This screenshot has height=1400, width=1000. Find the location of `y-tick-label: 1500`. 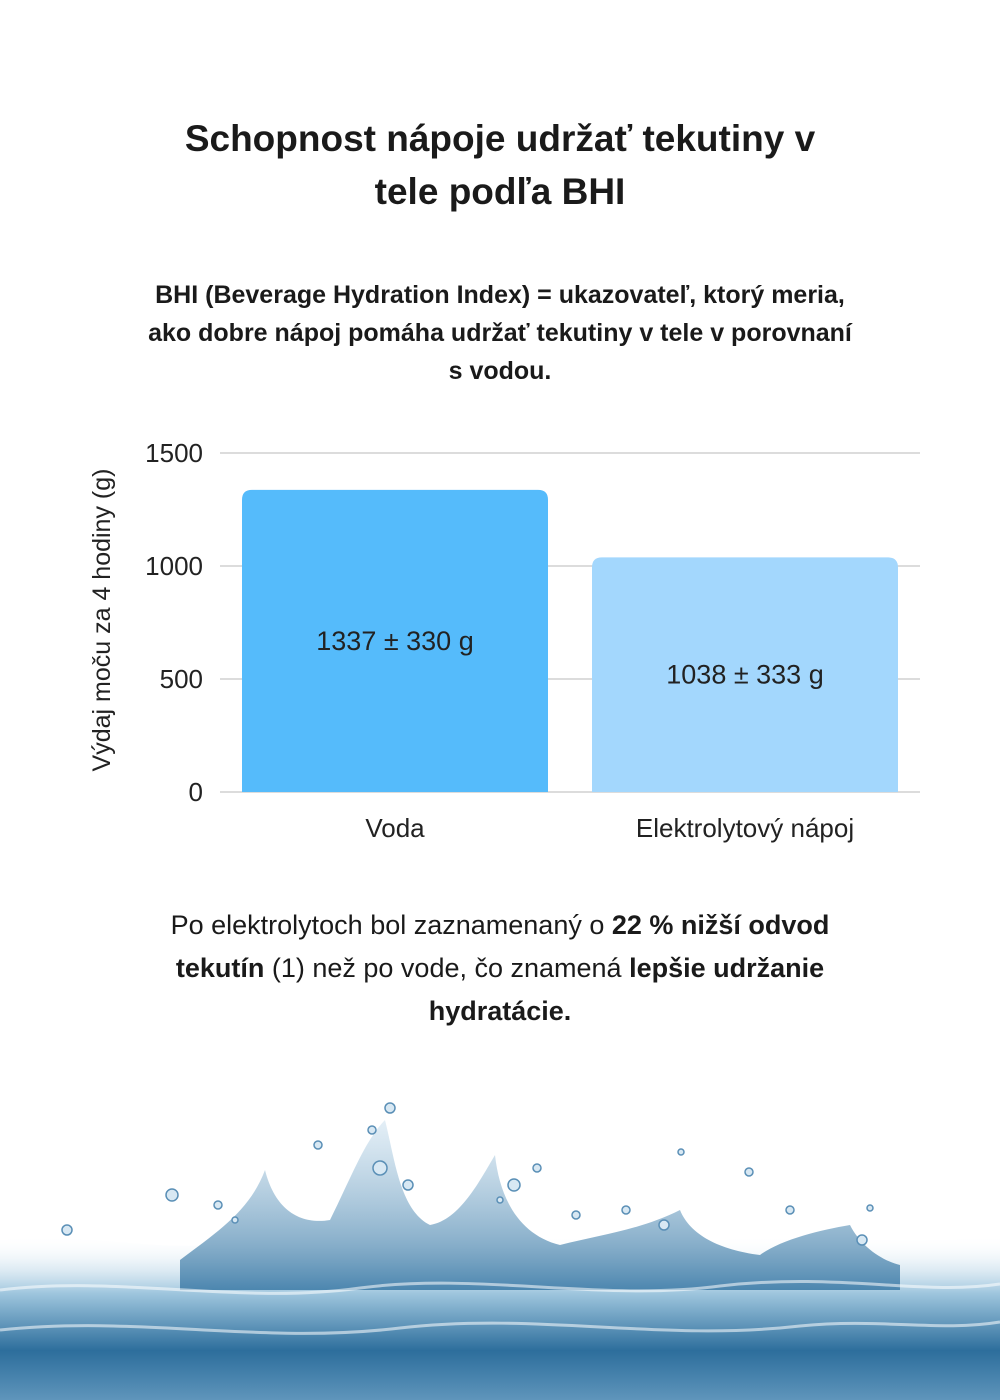

y-tick-label: 1500 is located at coordinates (174, 453).